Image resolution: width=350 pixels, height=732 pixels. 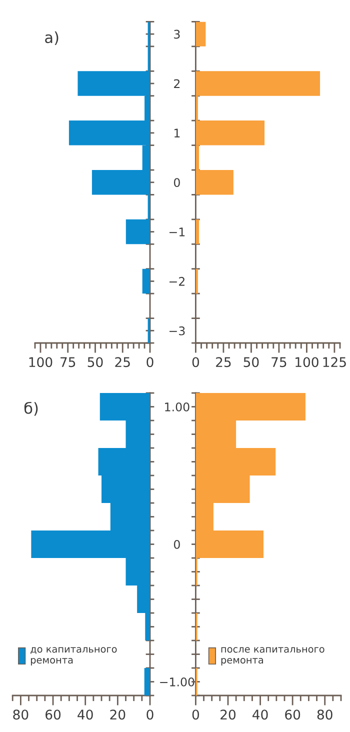 I want to click on legend-label: до капитального ремонта, so click(x=73, y=656).